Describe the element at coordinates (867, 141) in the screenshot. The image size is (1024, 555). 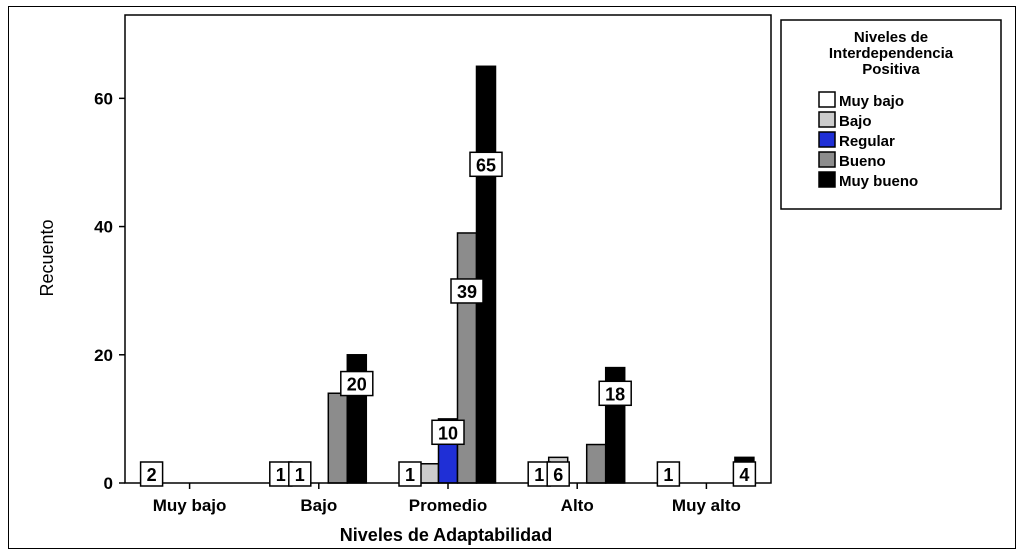
I see `legend-item-label: Regular` at that location.